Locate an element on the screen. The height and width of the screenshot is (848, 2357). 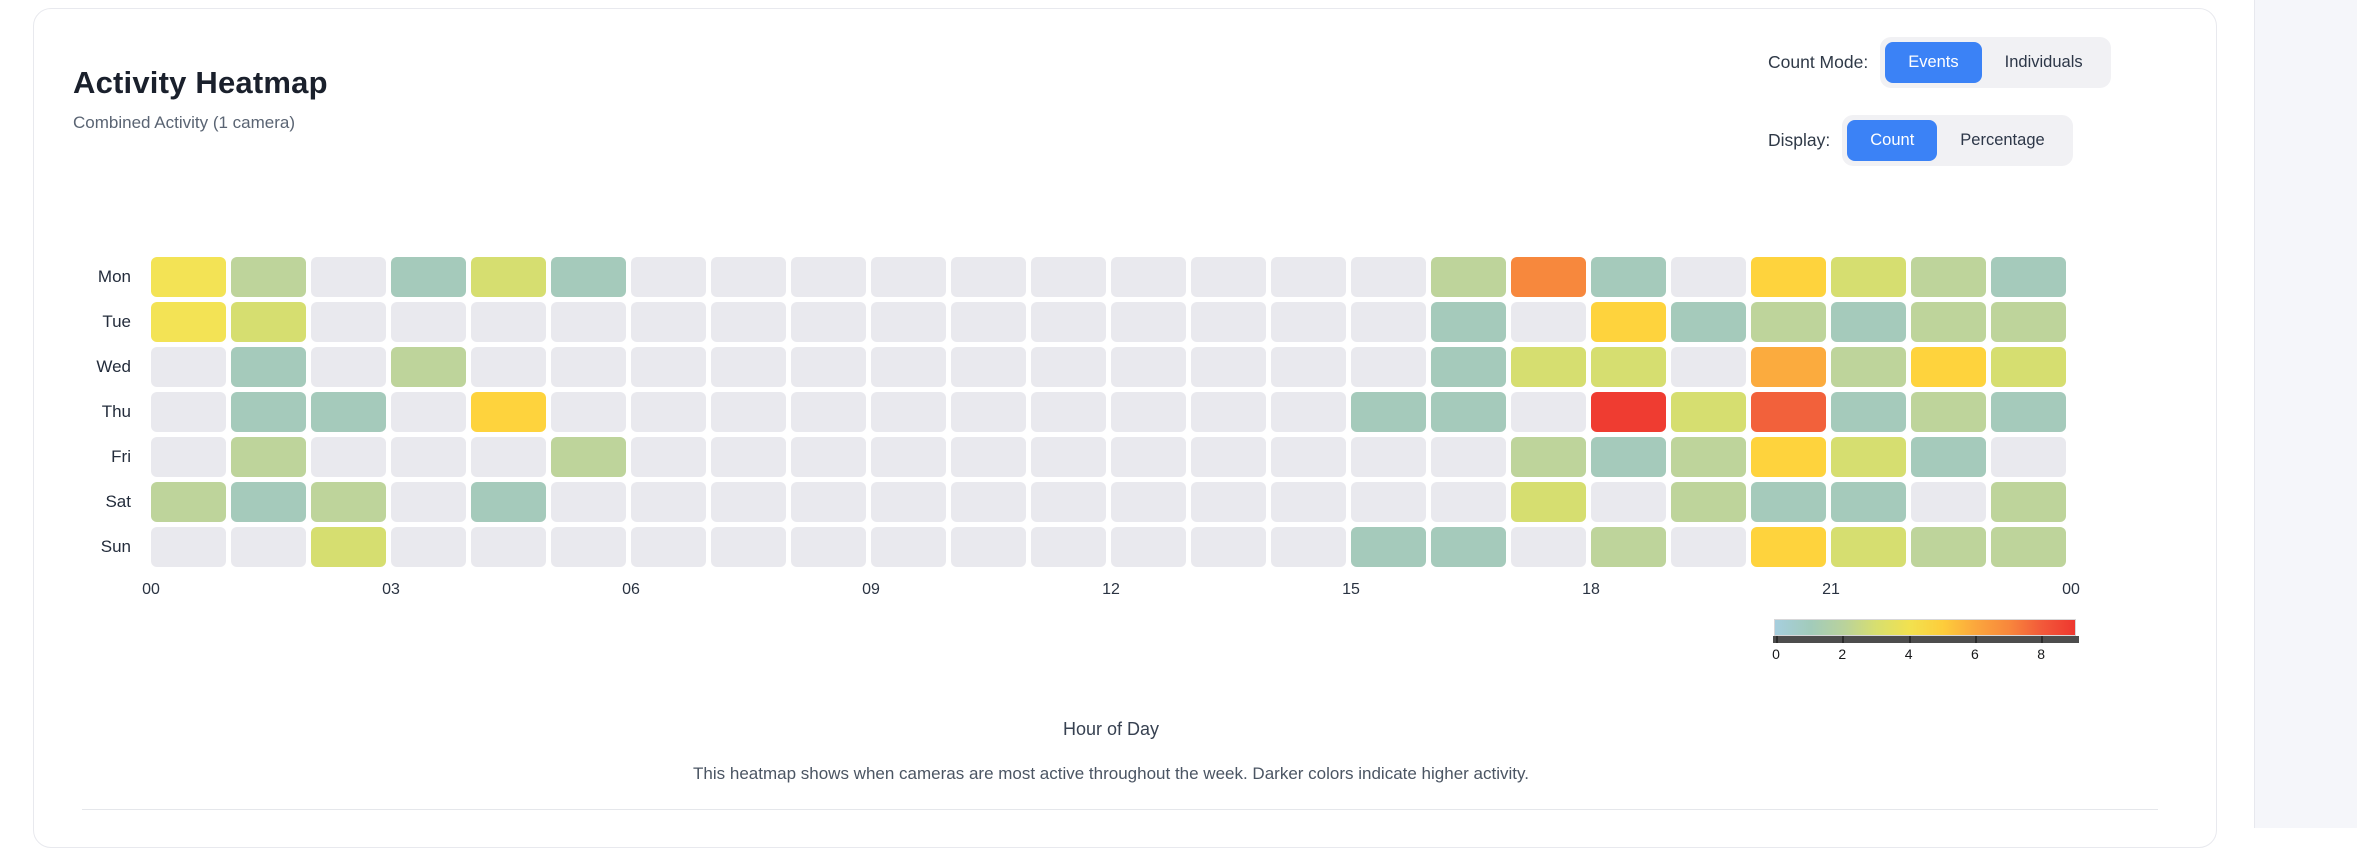
count-mode-individuals-button: Individuals is located at coordinates (2044, 62).